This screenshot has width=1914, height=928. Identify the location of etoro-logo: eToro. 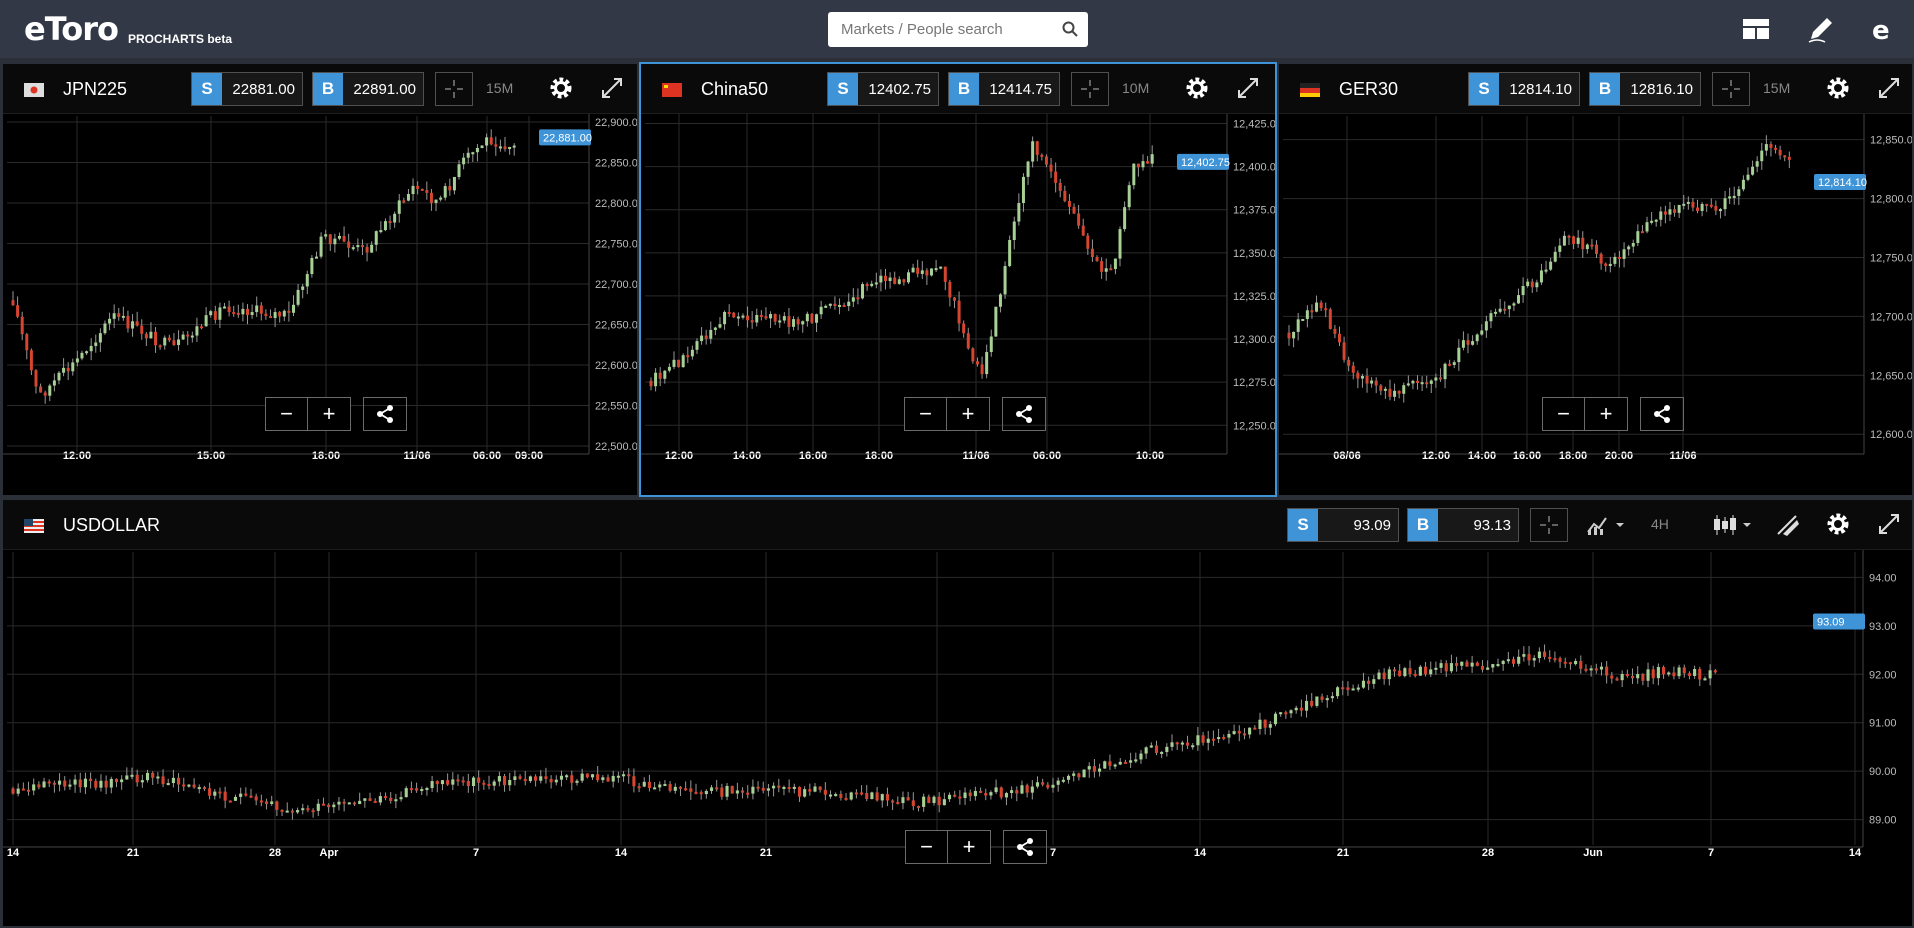
(71, 29).